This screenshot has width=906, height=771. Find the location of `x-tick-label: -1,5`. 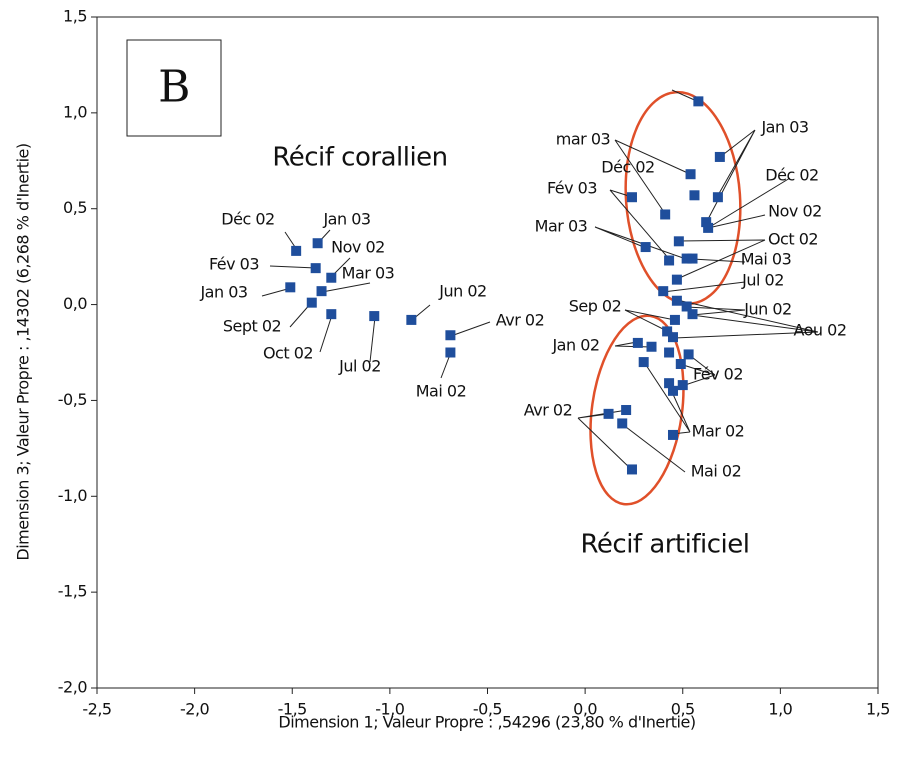

x-tick-label: -1,5 is located at coordinates (292, 709).